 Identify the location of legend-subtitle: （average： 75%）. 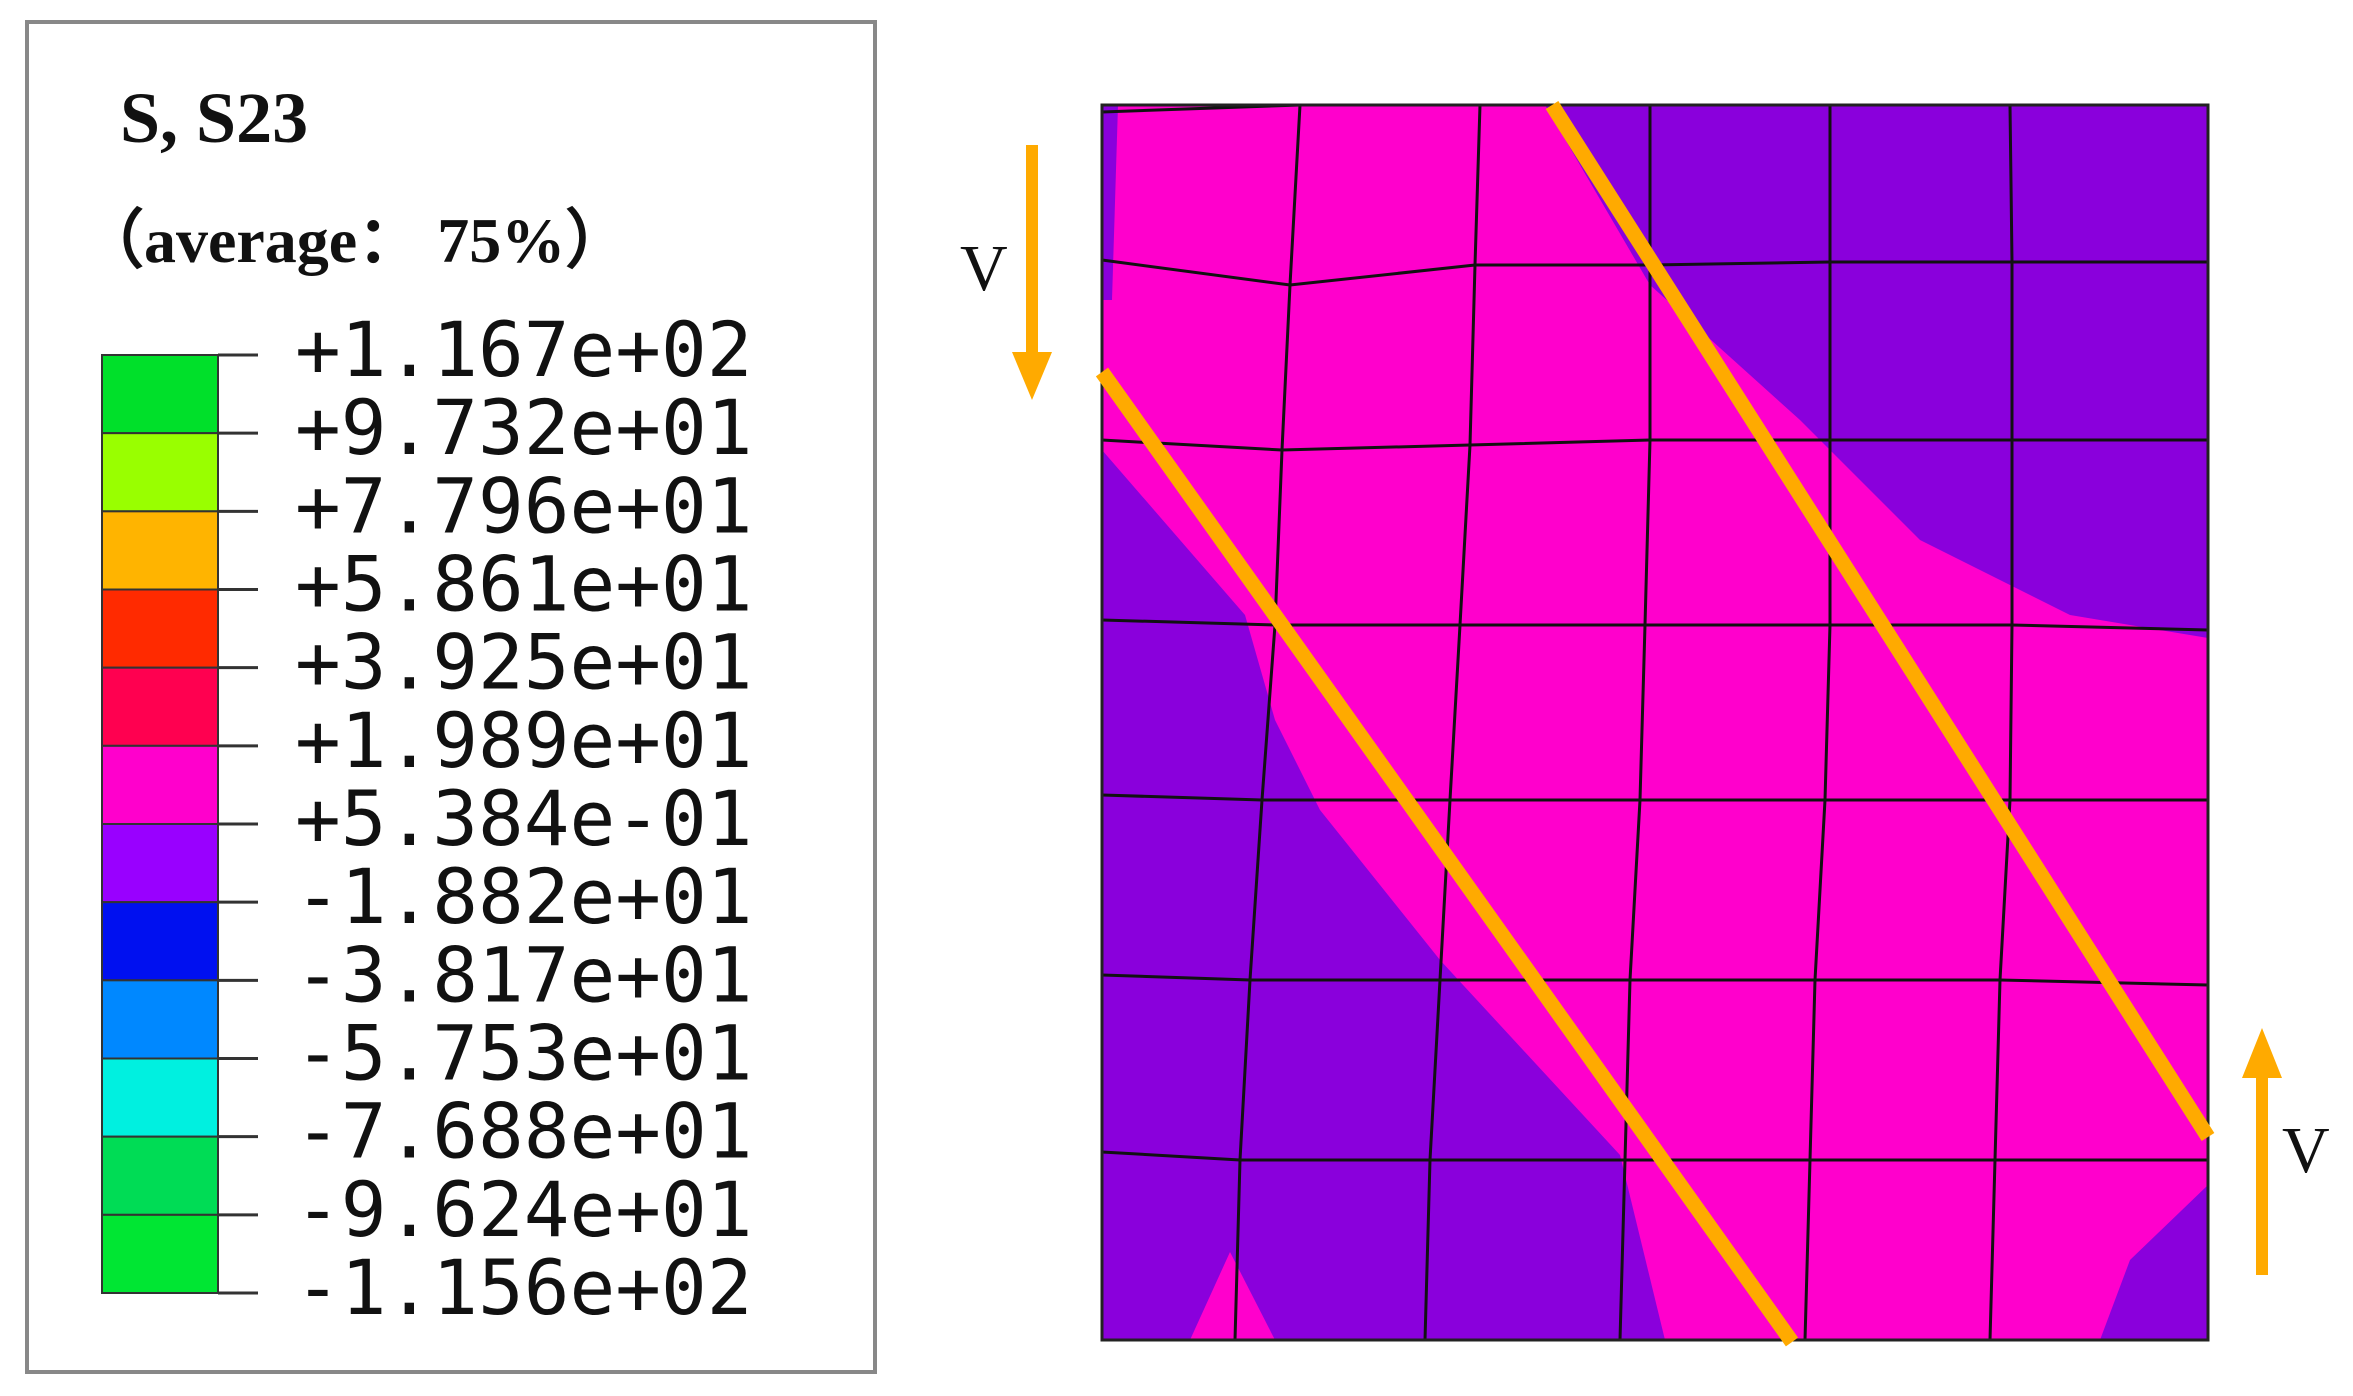
(354, 240).